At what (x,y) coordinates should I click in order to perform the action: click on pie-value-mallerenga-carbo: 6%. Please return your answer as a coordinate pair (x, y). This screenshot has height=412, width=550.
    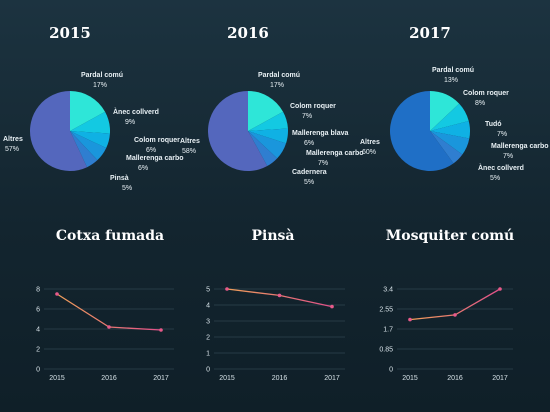
    Looking at the image, I should click on (143, 168).